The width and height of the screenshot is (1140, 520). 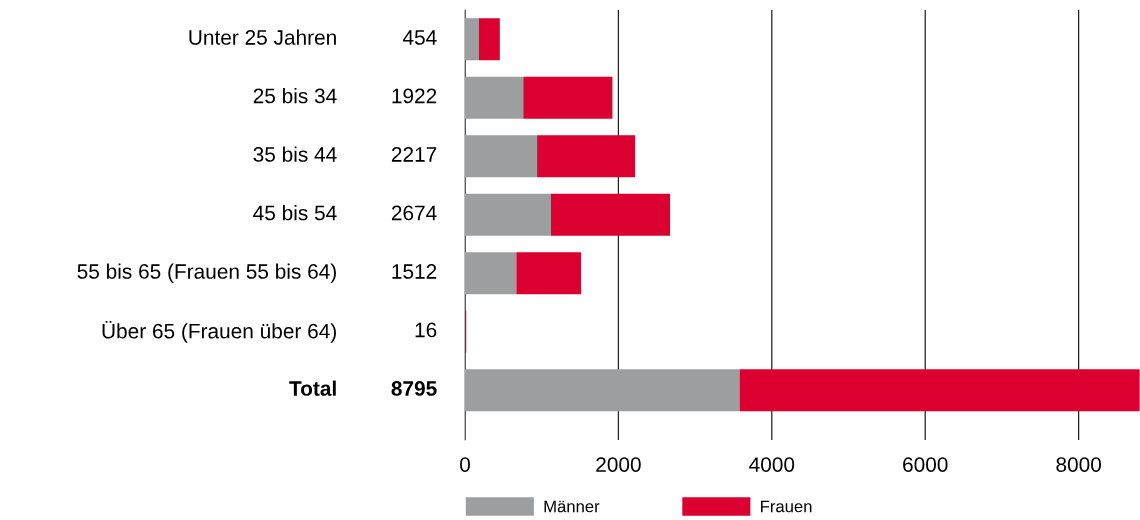 I want to click on total-label: 1922, so click(x=414, y=96).